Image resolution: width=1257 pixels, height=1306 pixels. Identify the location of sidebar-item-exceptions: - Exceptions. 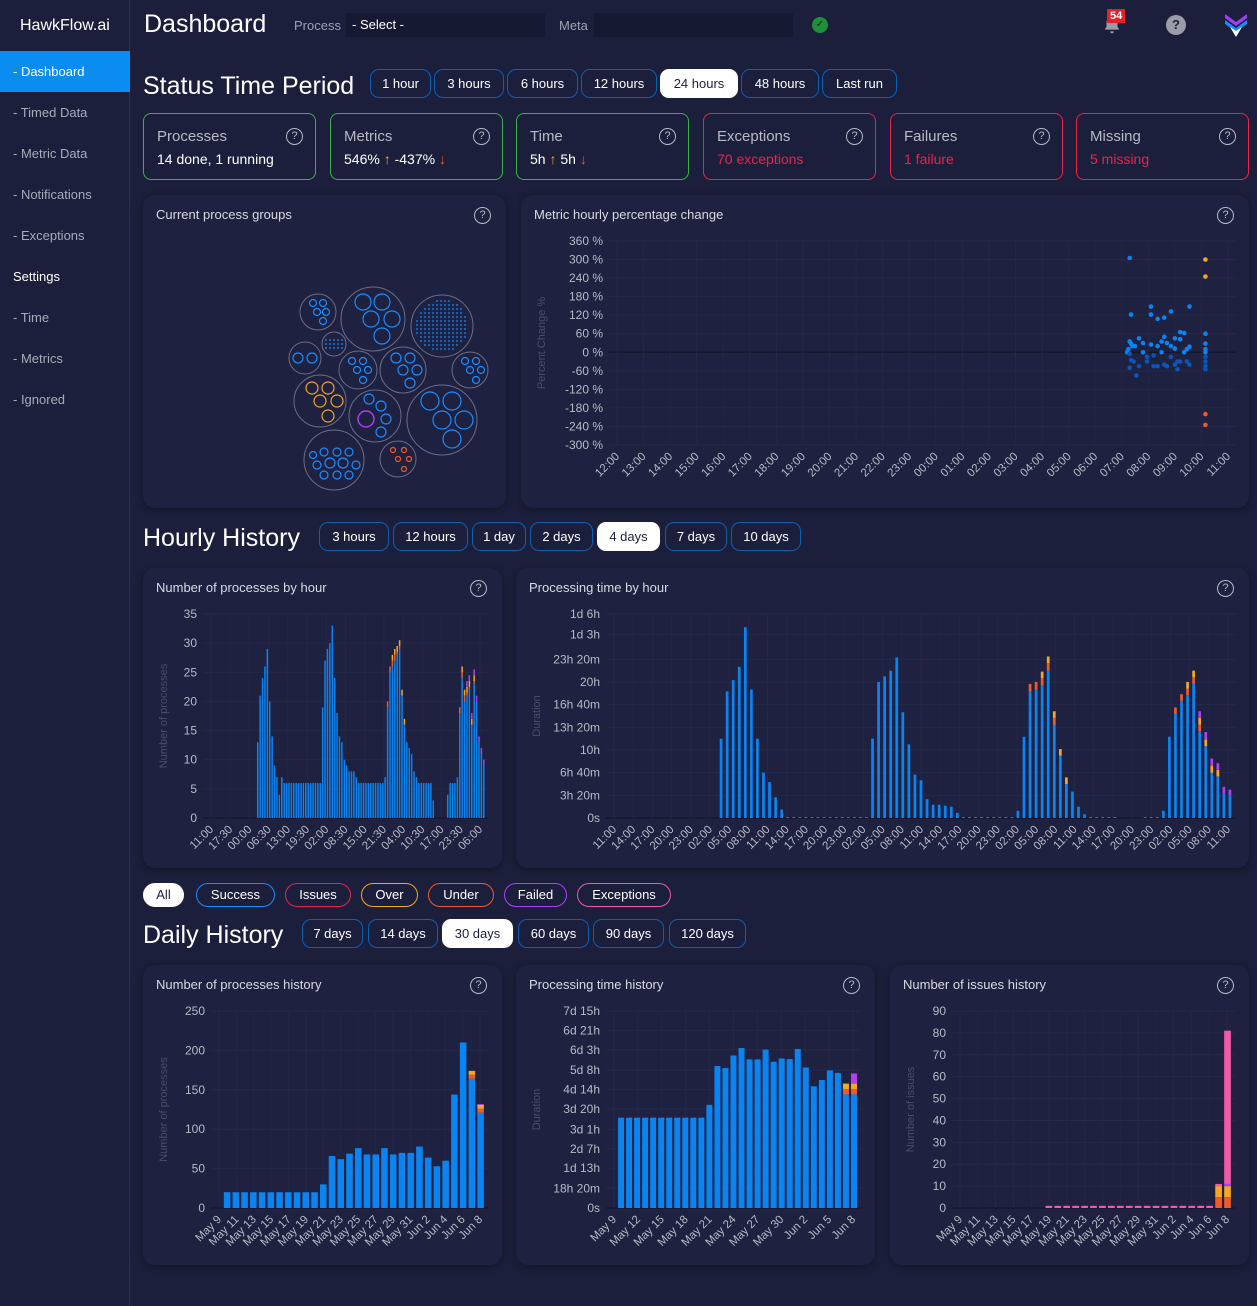
(49, 235).